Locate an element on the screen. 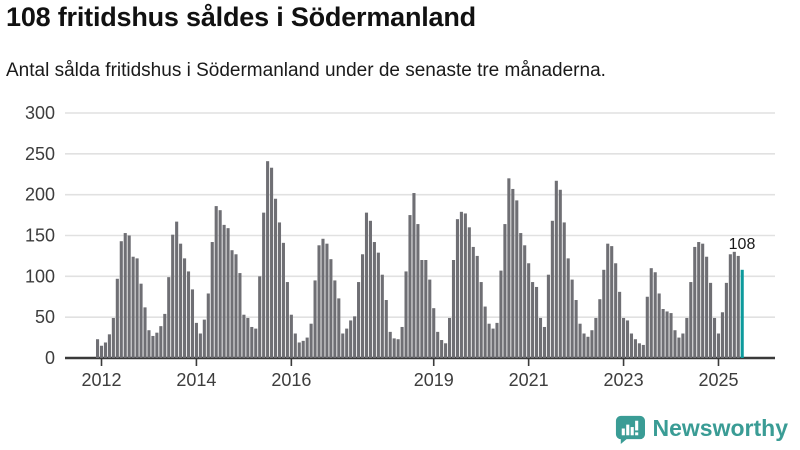 This screenshot has width=800, height=450. y-axis-tick-label: 100 is located at coordinates (40, 276).